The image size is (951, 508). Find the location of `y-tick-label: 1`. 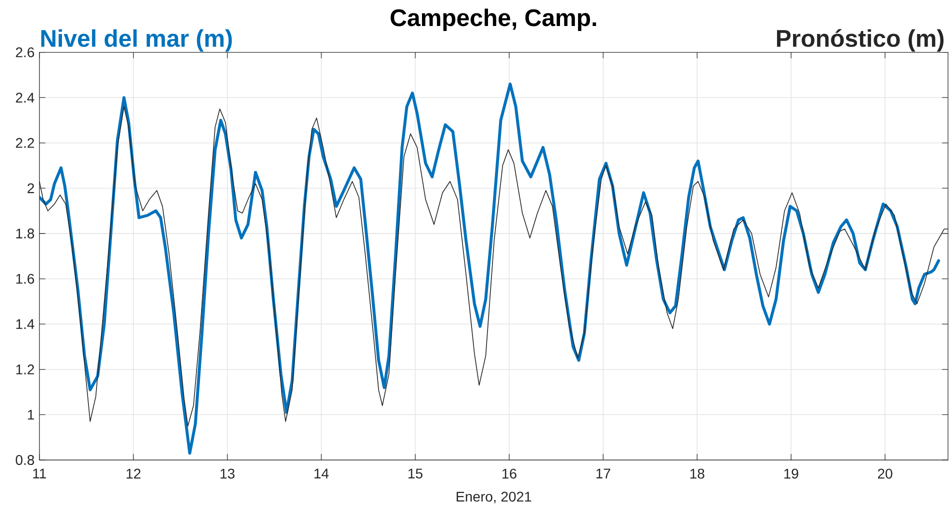

y-tick-label: 1 is located at coordinates (31, 415).